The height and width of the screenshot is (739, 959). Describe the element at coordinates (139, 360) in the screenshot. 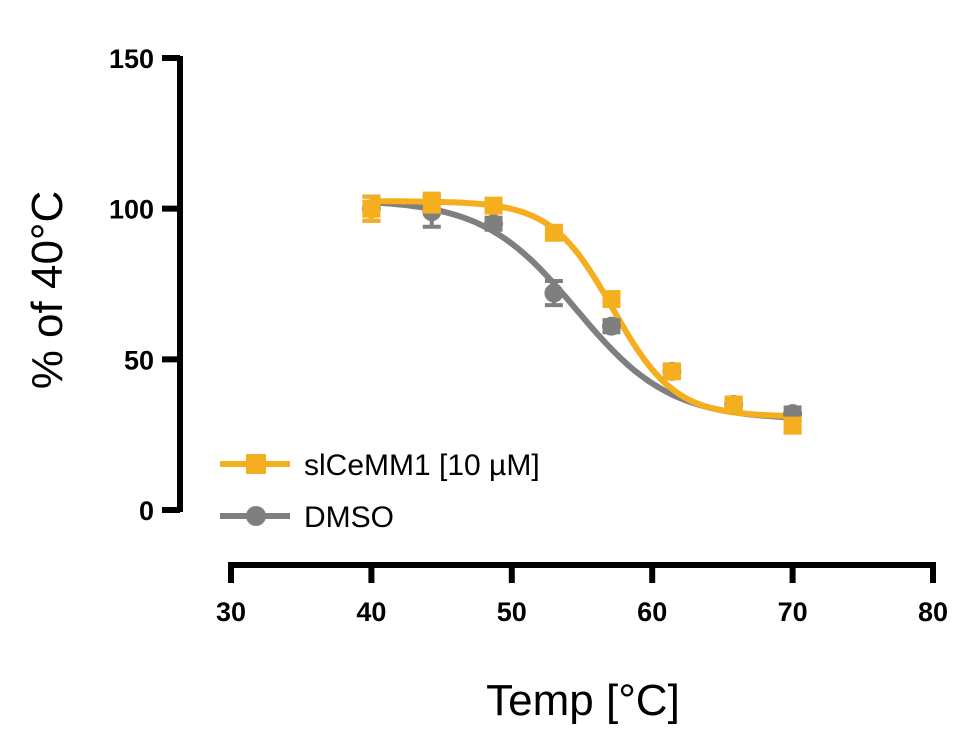

I see `y-tick-label: 50` at that location.